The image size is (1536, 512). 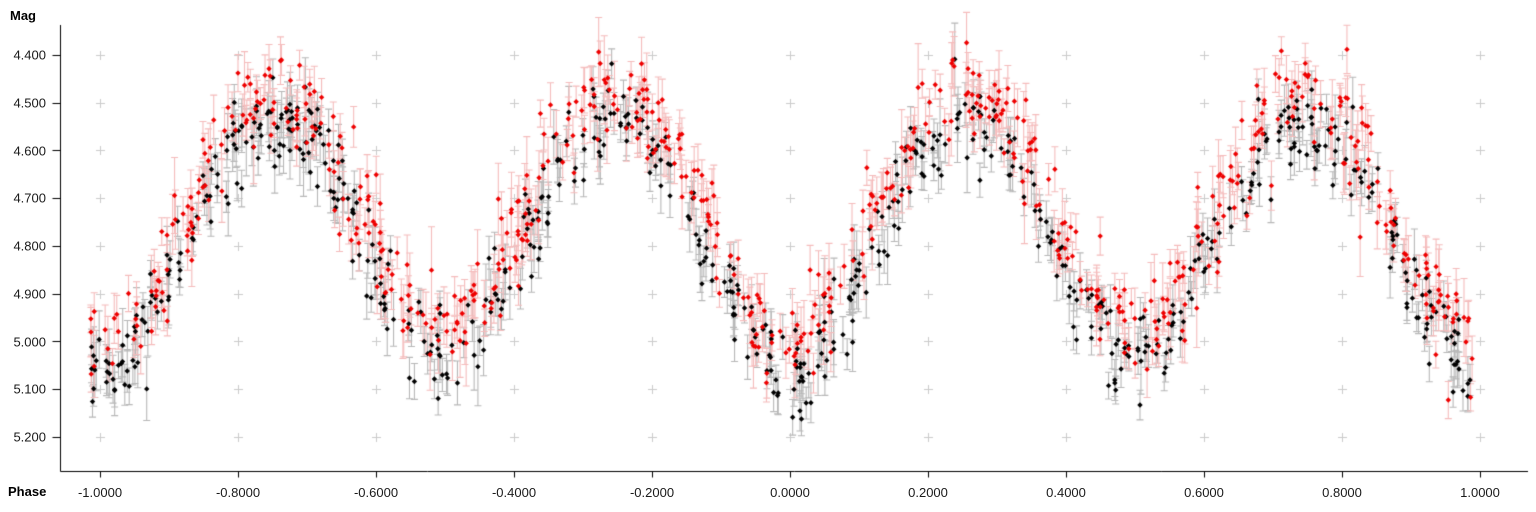 I want to click on y-tick-label: 4.600, so click(x=29, y=150).